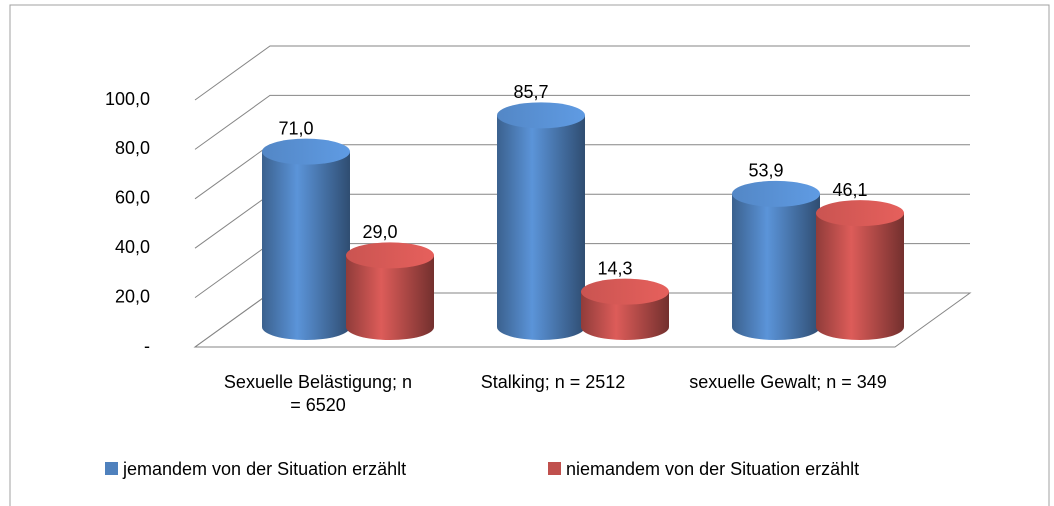  I want to click on x-tick-label: Stalking; n = 2512, so click(553, 382).